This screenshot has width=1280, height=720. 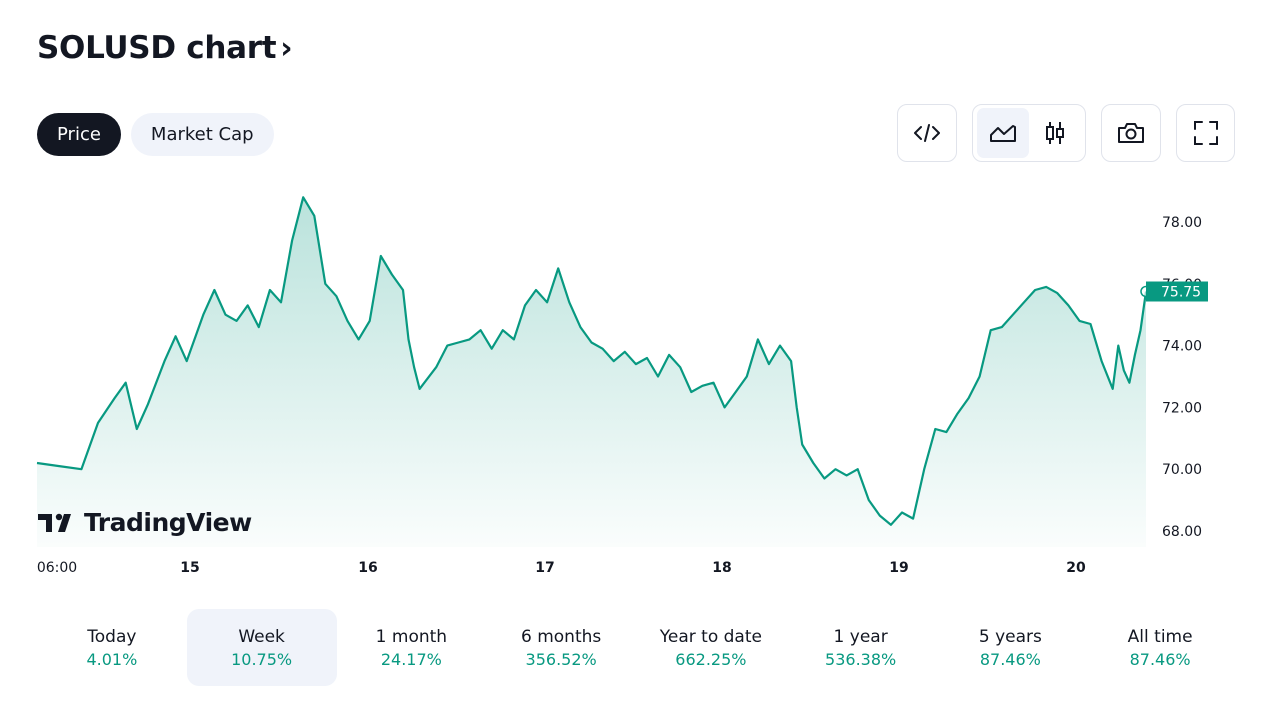 I want to click on tradingview-logo-icon, so click(x=54, y=522).